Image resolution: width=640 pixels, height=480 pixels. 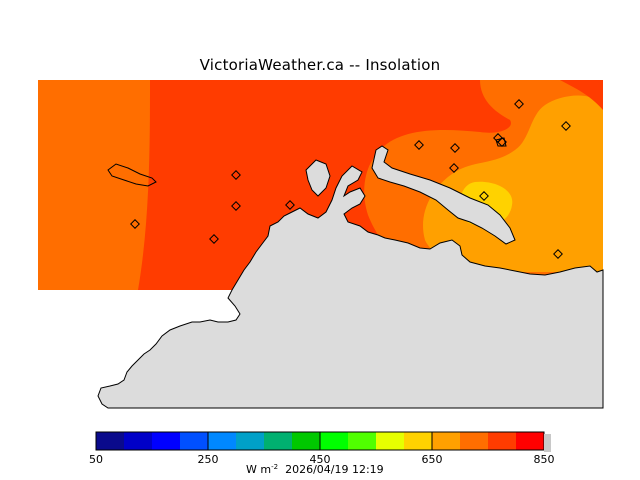 I want to click on units-exponent: -2, so click(x=275, y=467).